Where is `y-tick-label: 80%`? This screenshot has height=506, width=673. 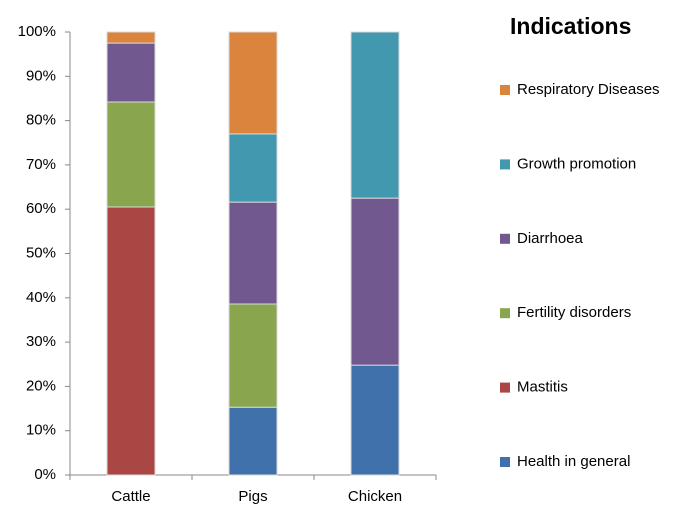 y-tick-label: 80% is located at coordinates (41, 120).